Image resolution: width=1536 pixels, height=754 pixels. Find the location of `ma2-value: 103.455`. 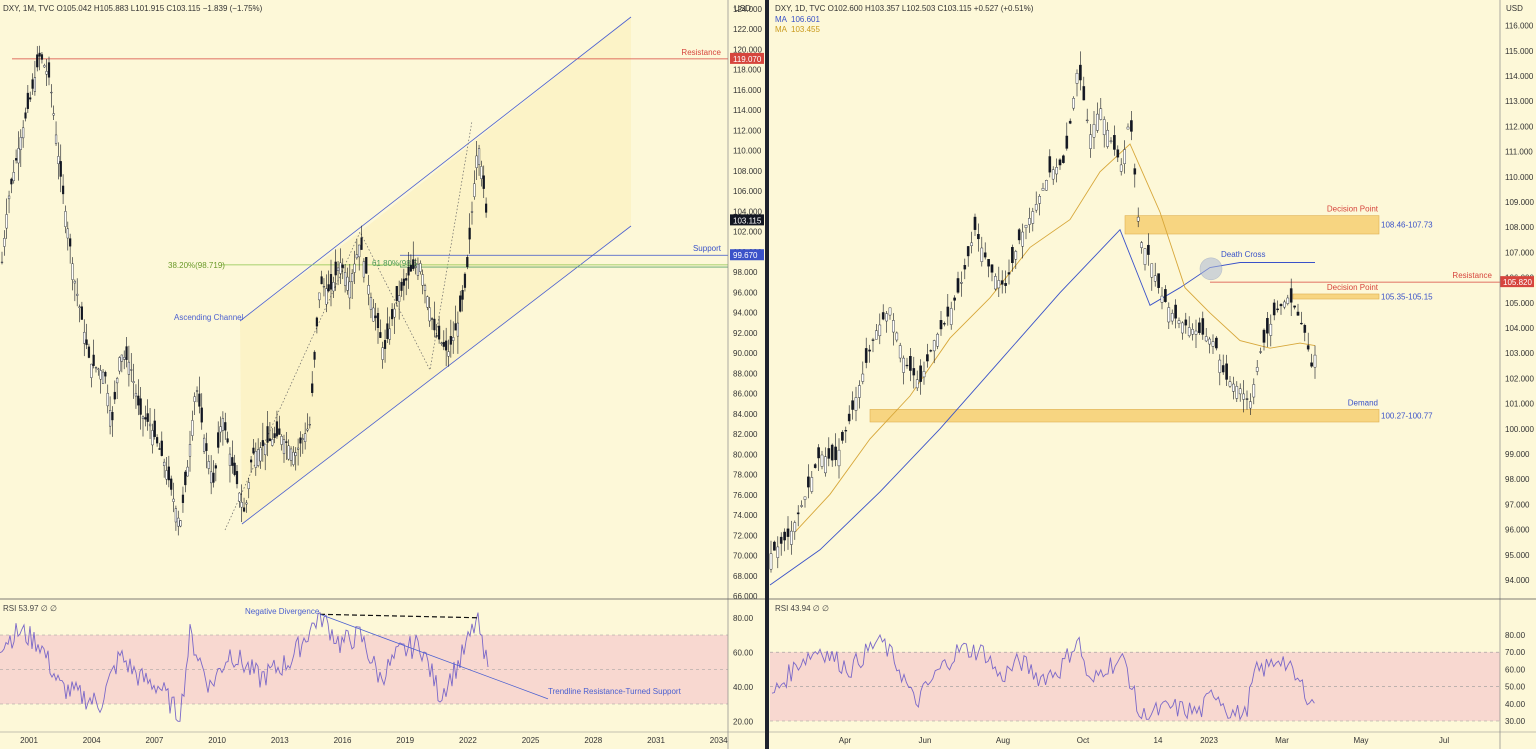

ma2-value: 103.455 is located at coordinates (805, 29).